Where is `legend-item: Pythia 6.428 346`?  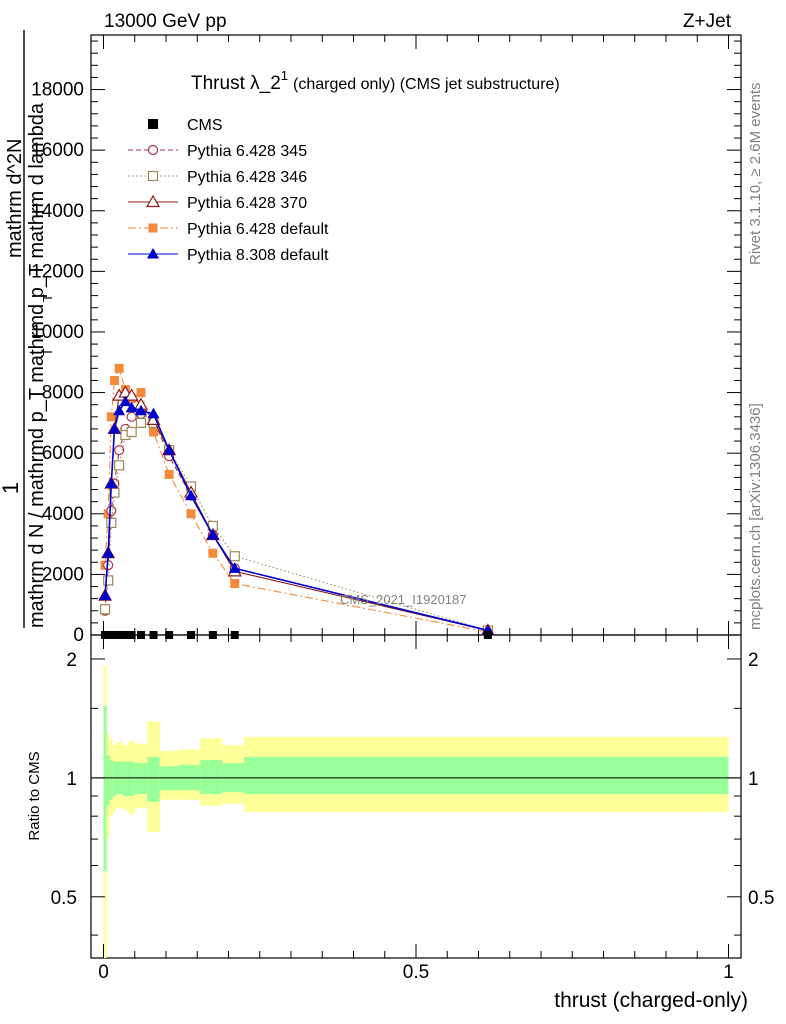
legend-item: Pythia 6.428 346 is located at coordinates (217, 177).